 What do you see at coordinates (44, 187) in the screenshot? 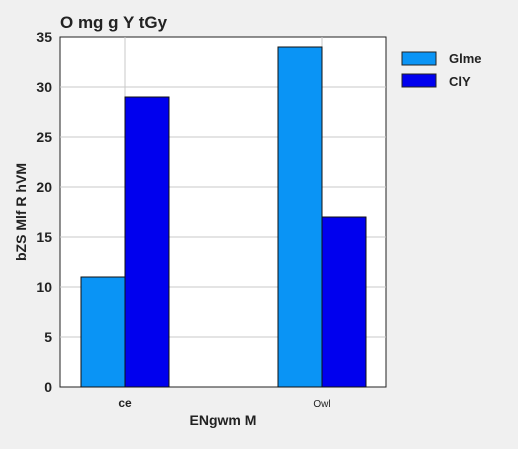
I see `y-tick-label: 20` at bounding box center [44, 187].